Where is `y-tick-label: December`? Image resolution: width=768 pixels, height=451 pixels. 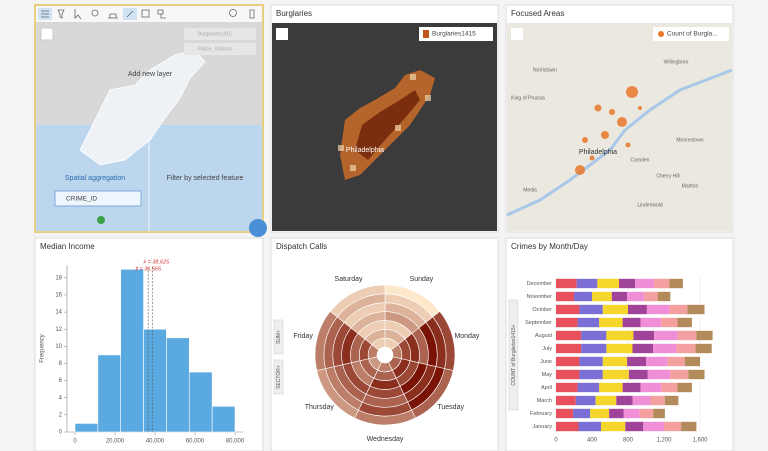 y-tick-label: December is located at coordinates (540, 284).